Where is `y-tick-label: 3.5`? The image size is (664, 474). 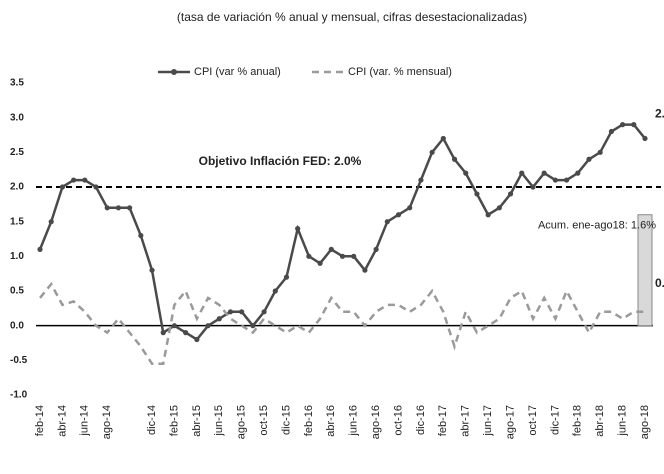 y-tick-label: 3.5 is located at coordinates (17, 83).